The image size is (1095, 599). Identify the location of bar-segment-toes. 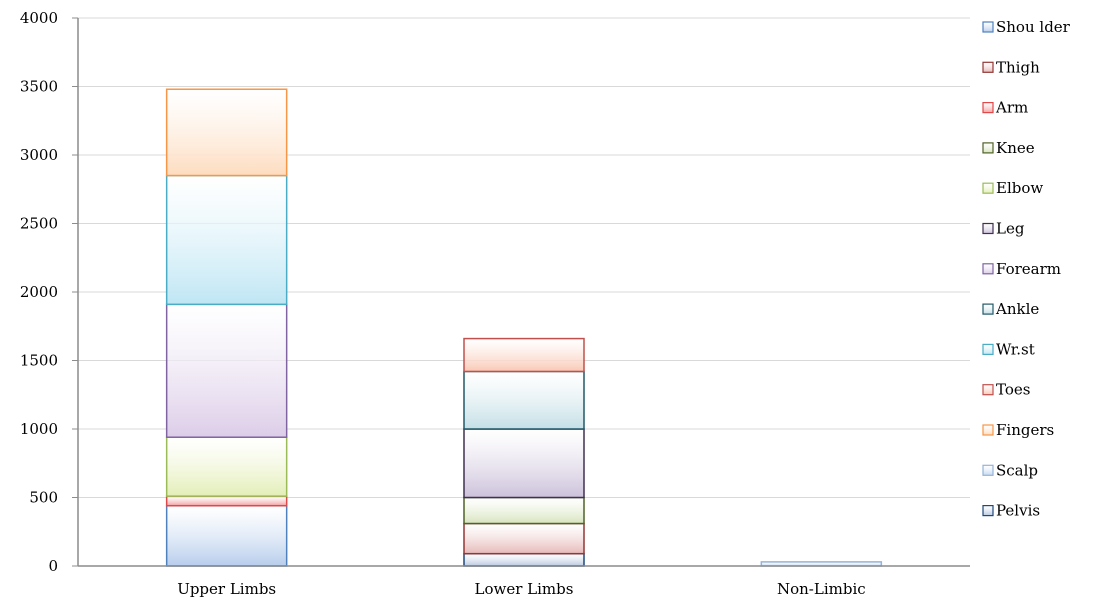
(524, 355).